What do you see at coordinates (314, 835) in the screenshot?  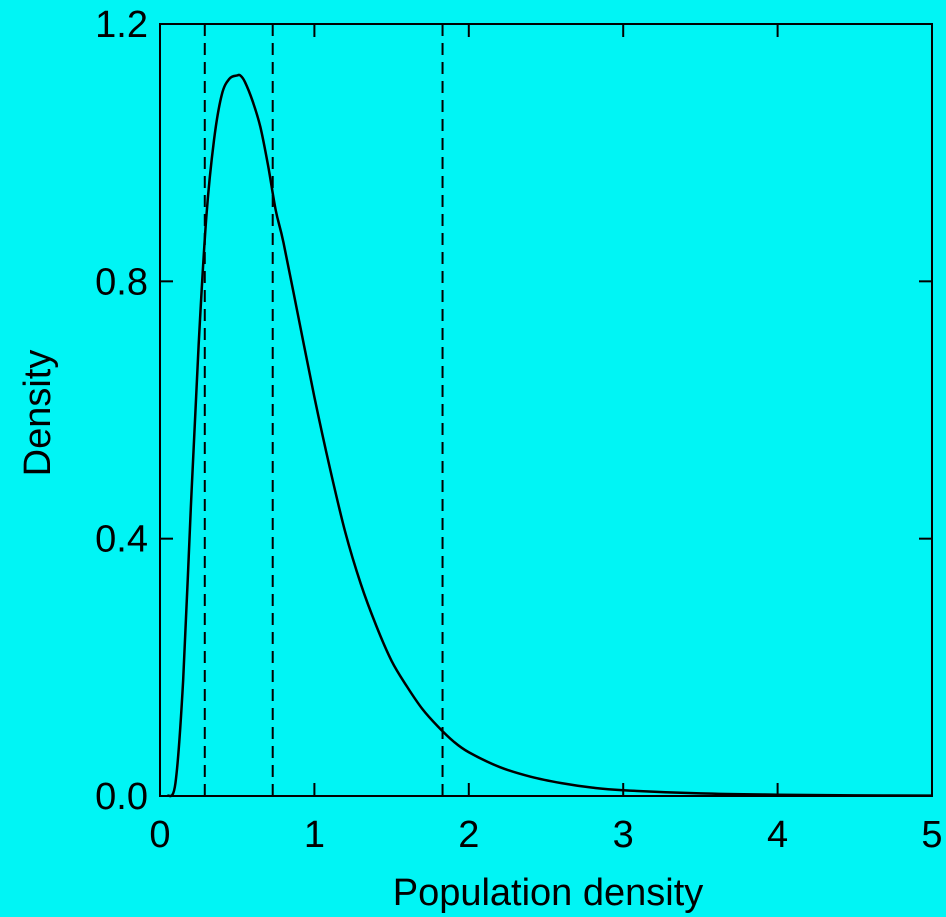 I see `x-tick-label: 1` at bounding box center [314, 835].